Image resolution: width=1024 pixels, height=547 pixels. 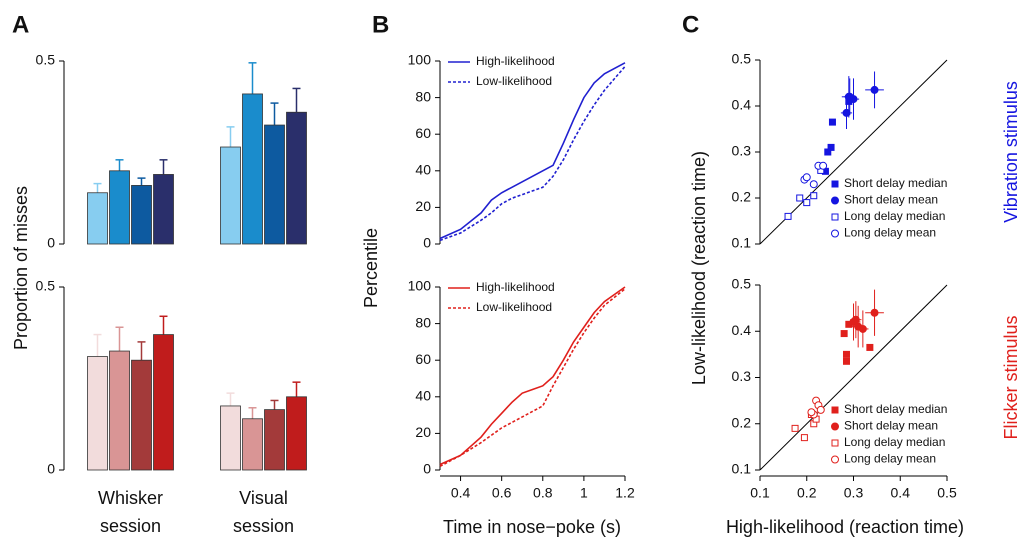 What do you see at coordinates (584, 493) in the screenshot?
I see `x-tick-label: 1` at bounding box center [584, 493].